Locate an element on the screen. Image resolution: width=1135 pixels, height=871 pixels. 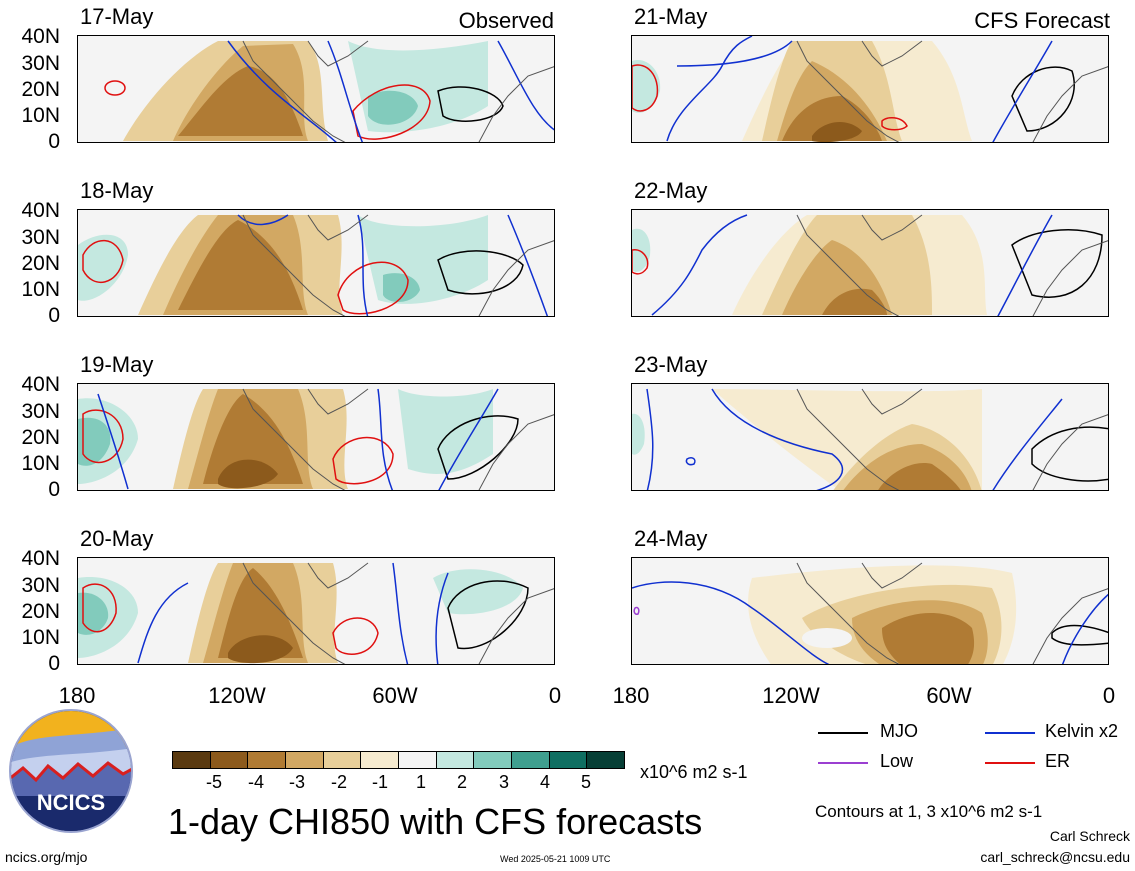
ncics-logo-graphic: NCICS is located at coordinates (71, 771).